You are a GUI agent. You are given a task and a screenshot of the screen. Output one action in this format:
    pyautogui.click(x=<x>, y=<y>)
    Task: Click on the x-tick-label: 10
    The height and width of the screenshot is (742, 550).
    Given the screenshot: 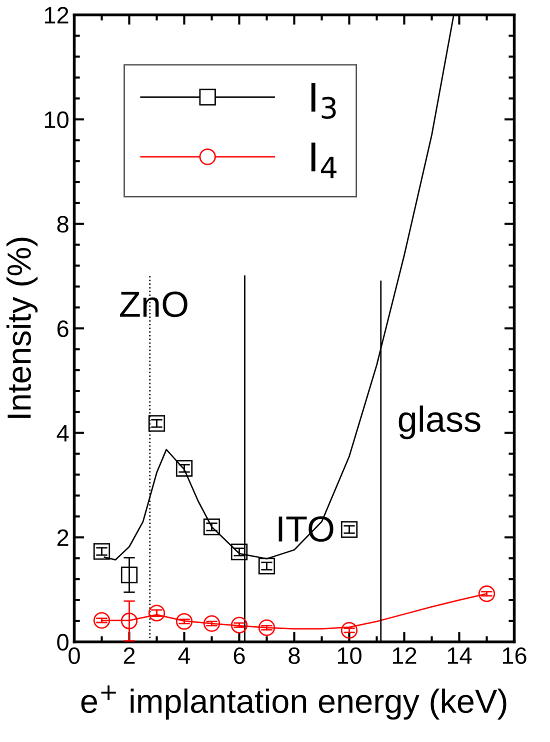 What is the action you would take?
    pyautogui.click(x=350, y=655)
    